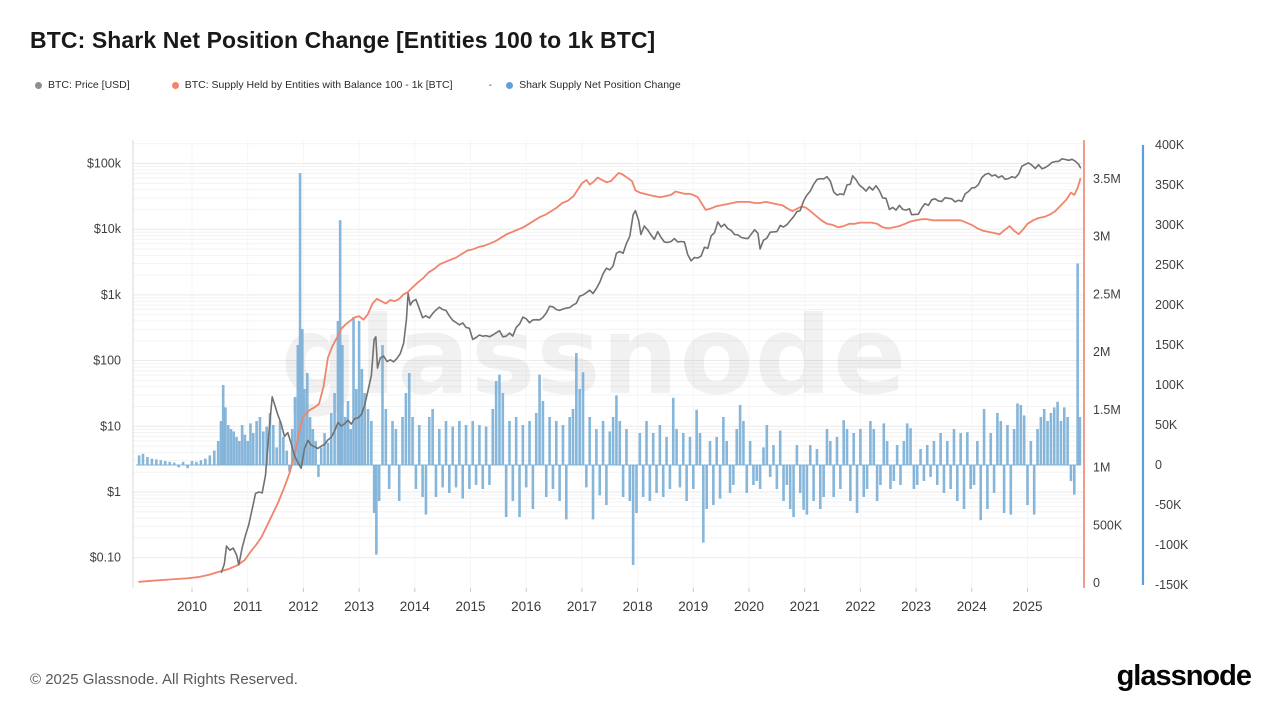 The image size is (1280, 720). Describe the element at coordinates (303, 606) in the screenshot. I see `svg-text: 2012` at that location.